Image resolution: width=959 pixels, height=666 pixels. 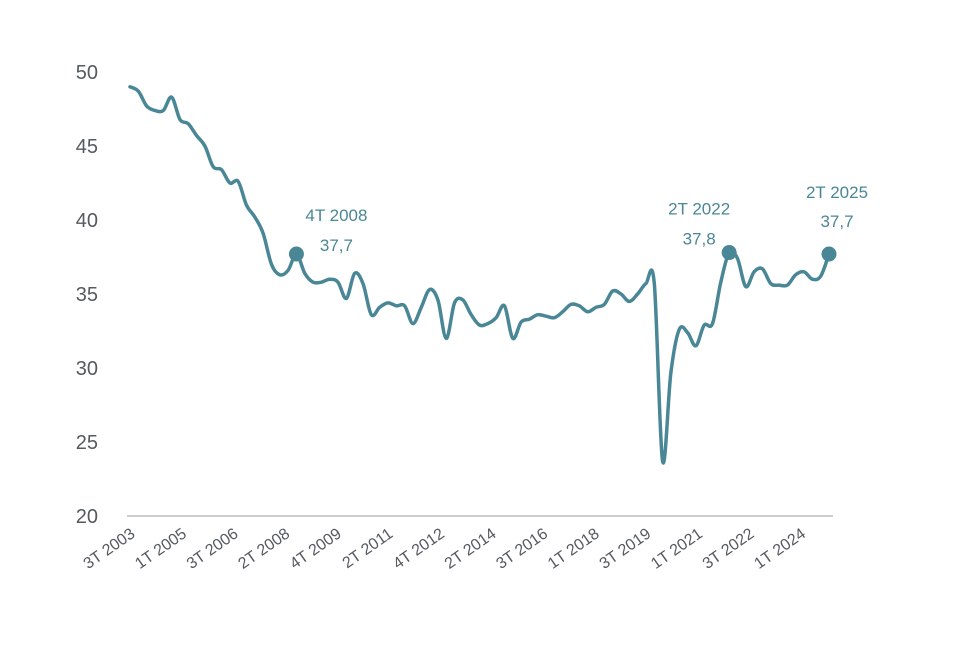 I want to click on y-tick-label: 35, so click(x=87, y=295).